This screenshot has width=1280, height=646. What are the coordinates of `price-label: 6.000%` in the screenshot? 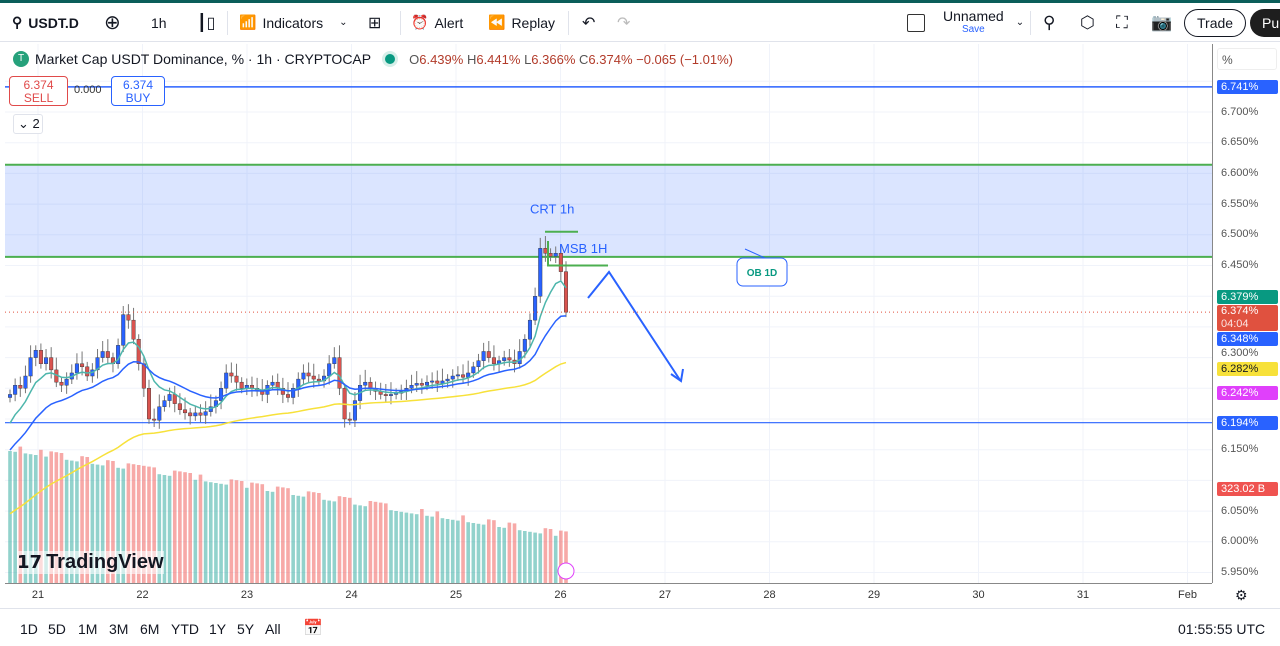 It's located at (1240, 541).